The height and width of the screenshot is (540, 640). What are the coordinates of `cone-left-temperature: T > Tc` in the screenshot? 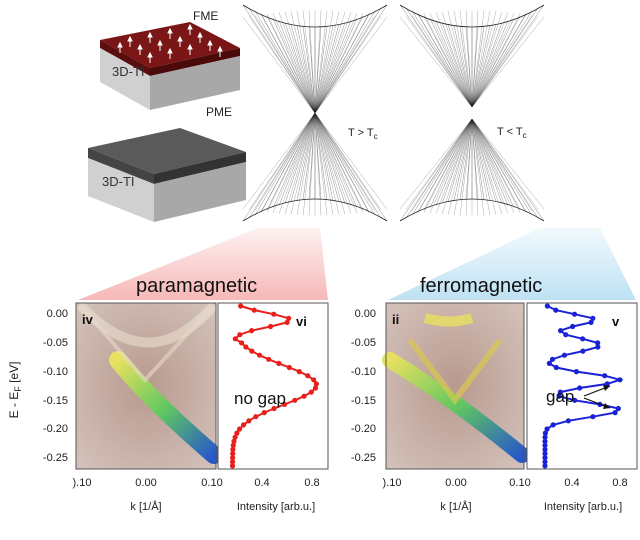 It's located at (363, 134).